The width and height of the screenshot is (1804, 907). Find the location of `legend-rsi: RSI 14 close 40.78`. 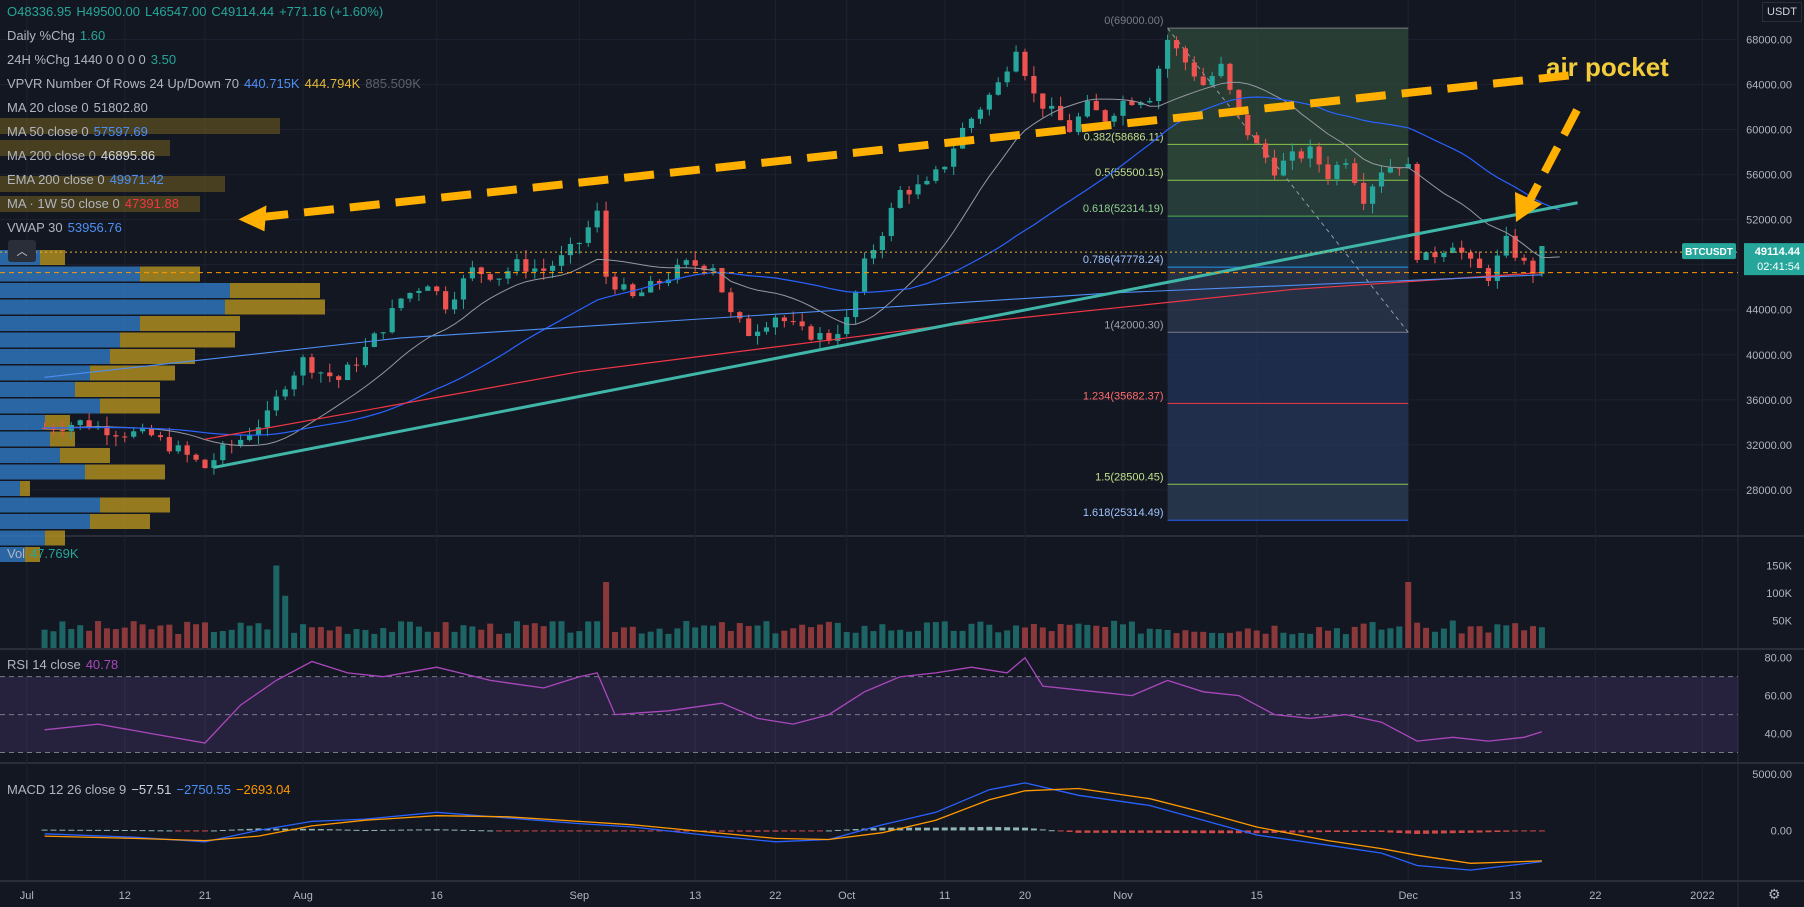

legend-rsi: RSI 14 close 40.78 is located at coordinates (65, 664).